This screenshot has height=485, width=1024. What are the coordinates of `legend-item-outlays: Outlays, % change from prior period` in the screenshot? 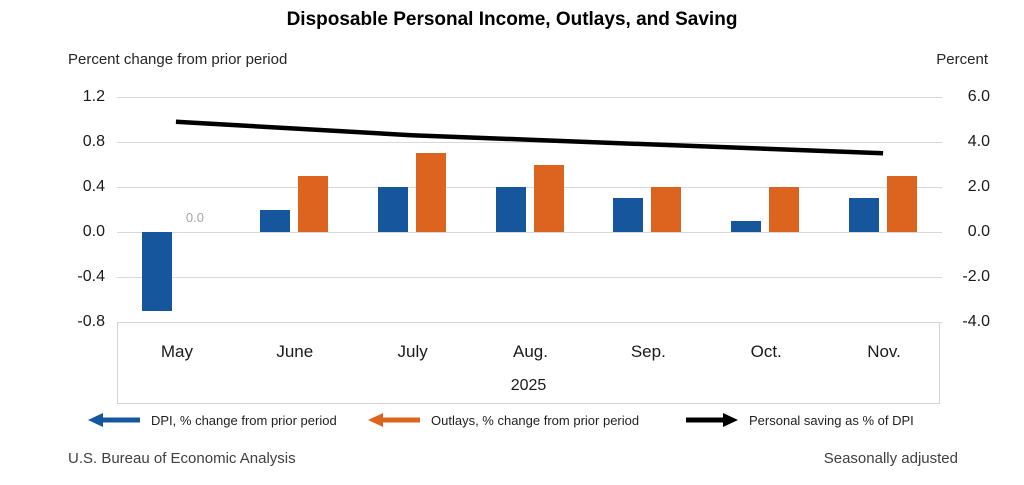 It's located at (503, 420).